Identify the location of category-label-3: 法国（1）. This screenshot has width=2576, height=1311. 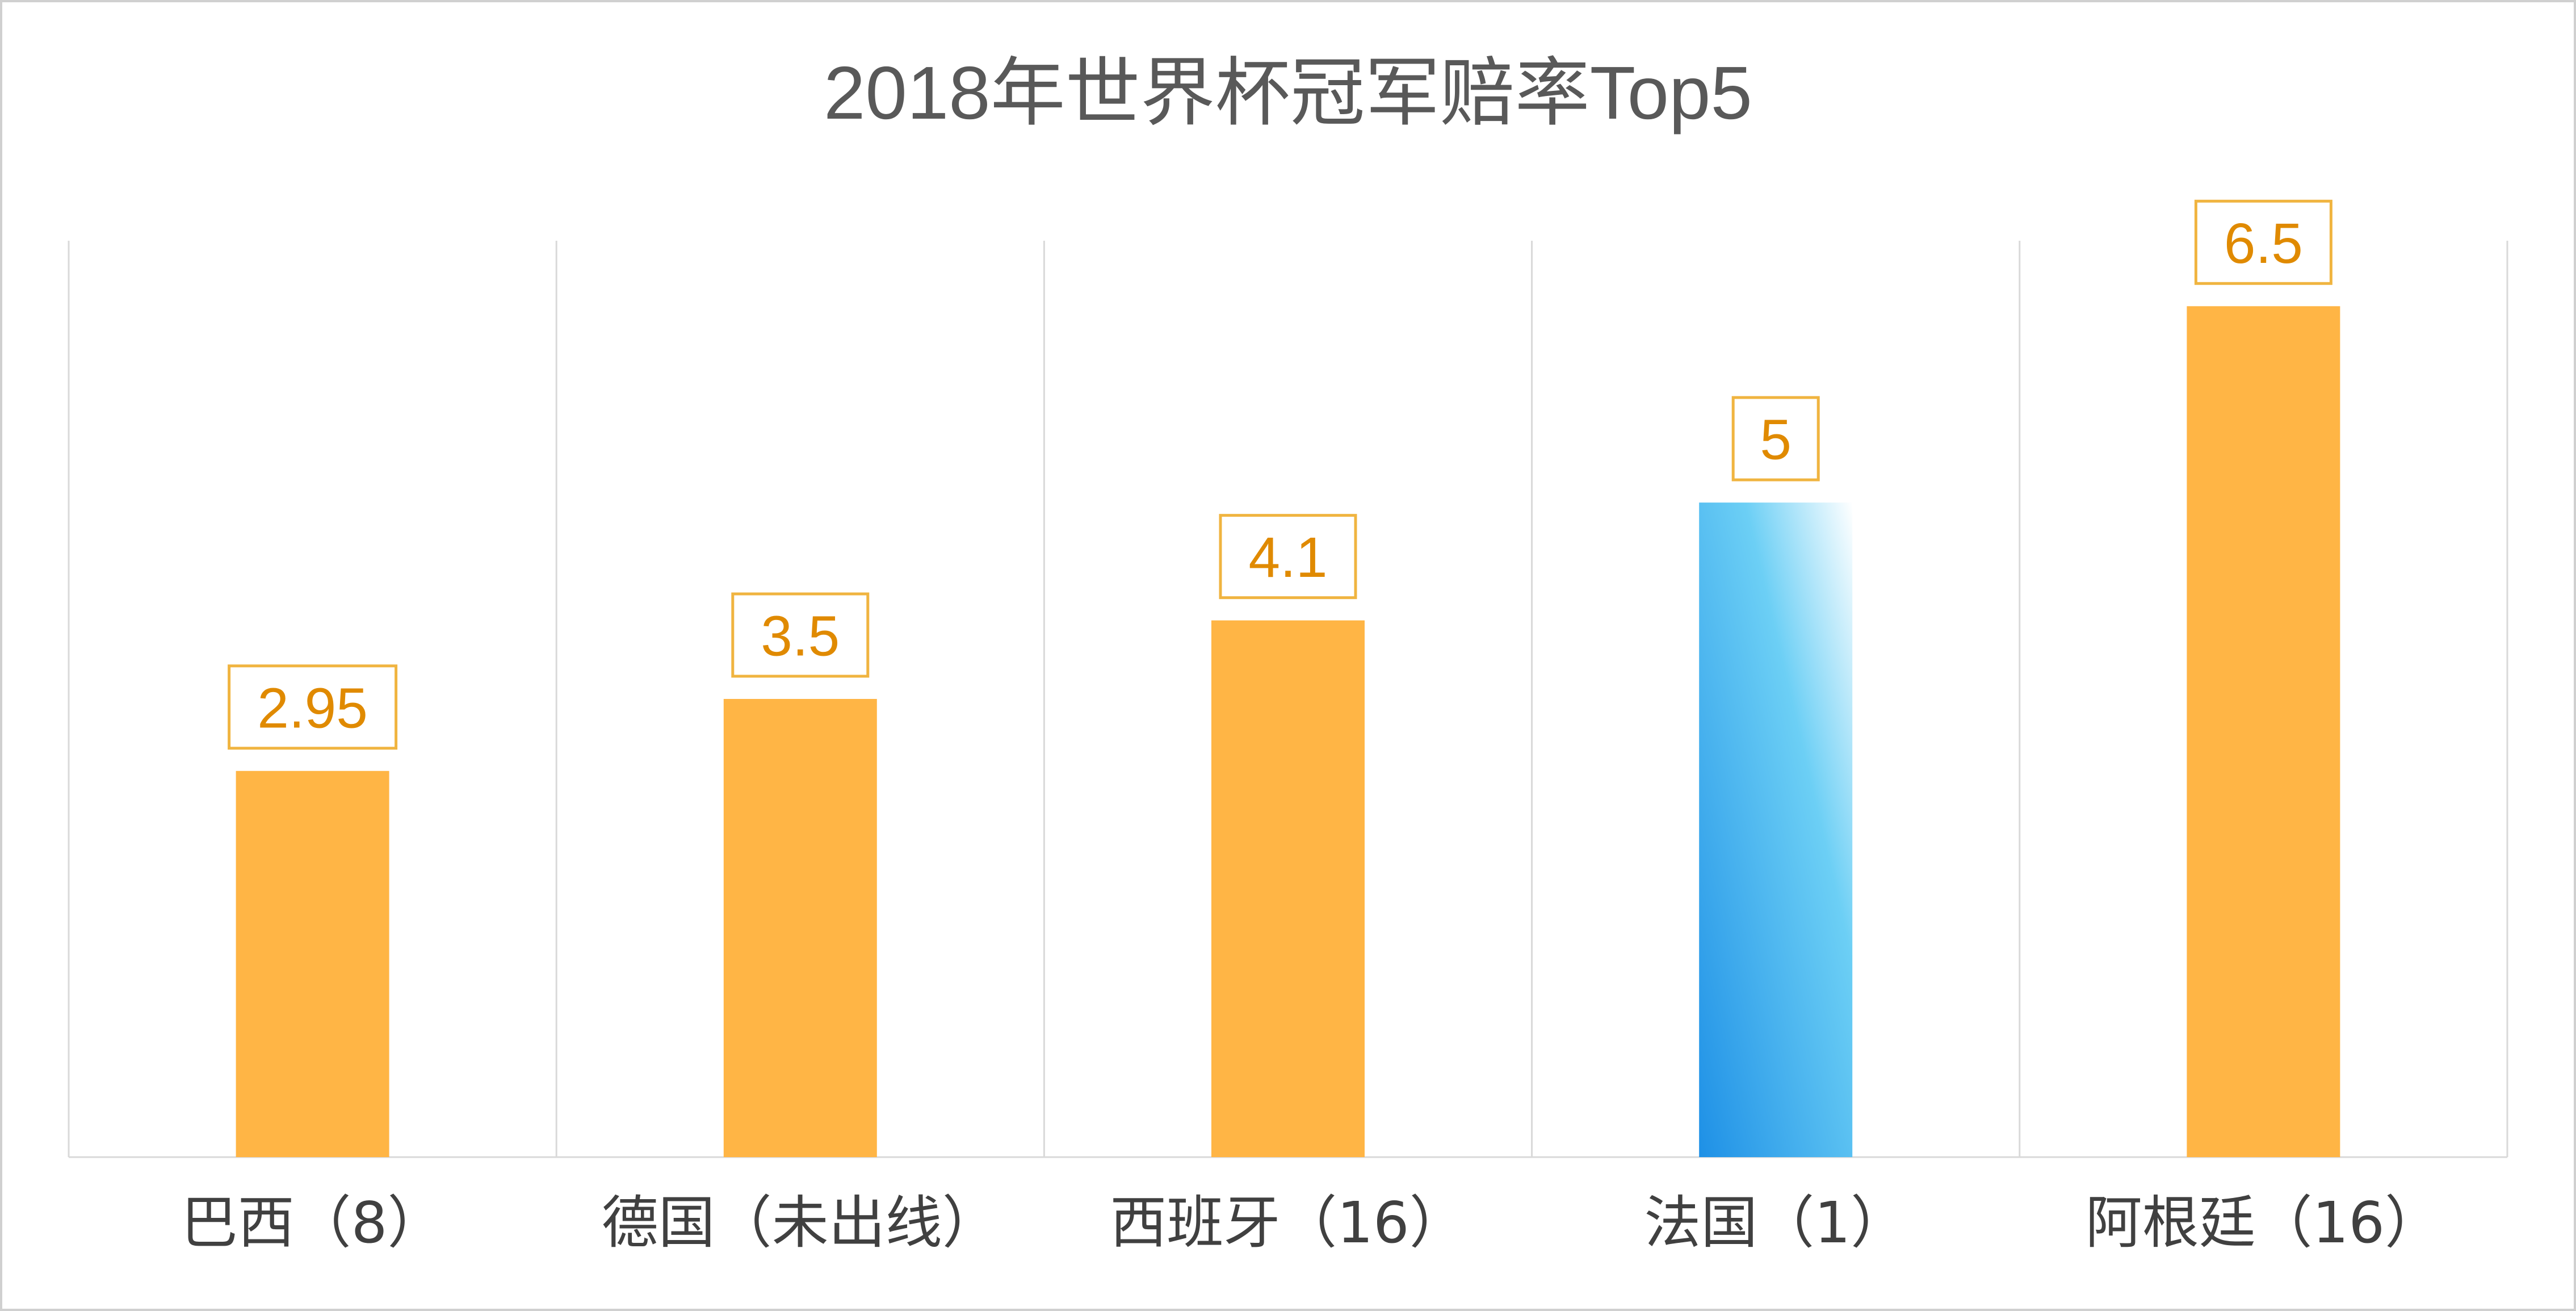
(1776, 1223).